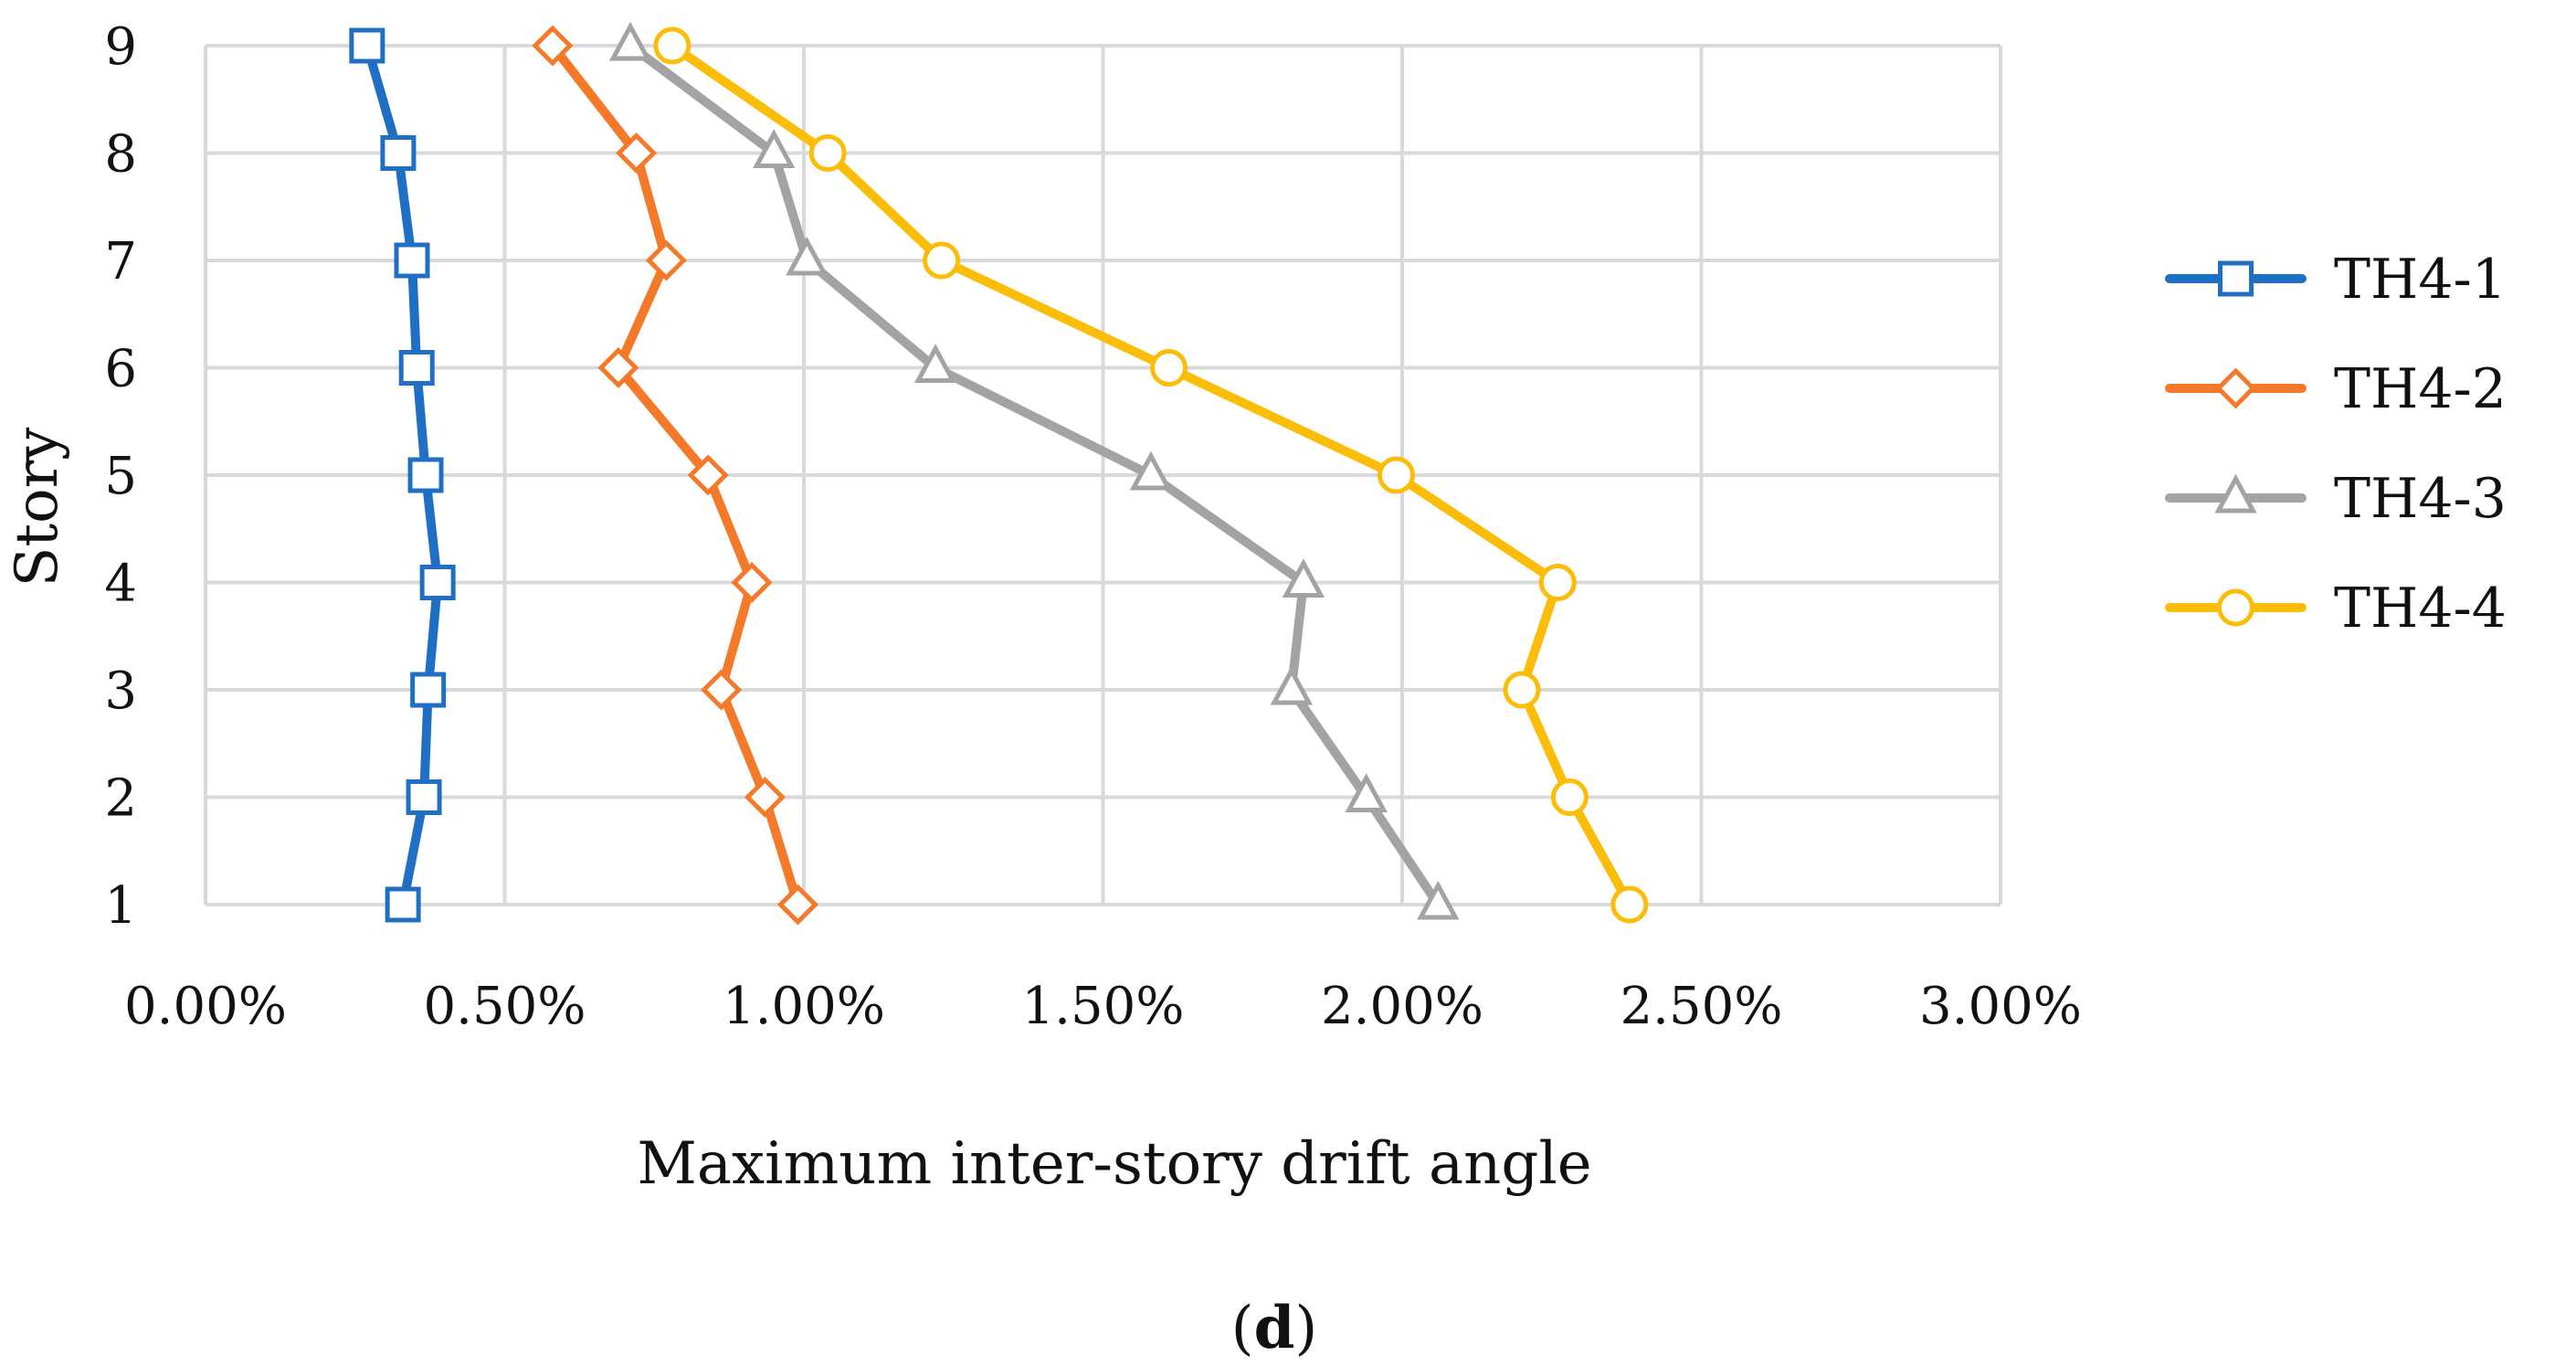 This screenshot has width=2576, height=1366. I want to click on y-tick-label: 6, so click(120, 369).